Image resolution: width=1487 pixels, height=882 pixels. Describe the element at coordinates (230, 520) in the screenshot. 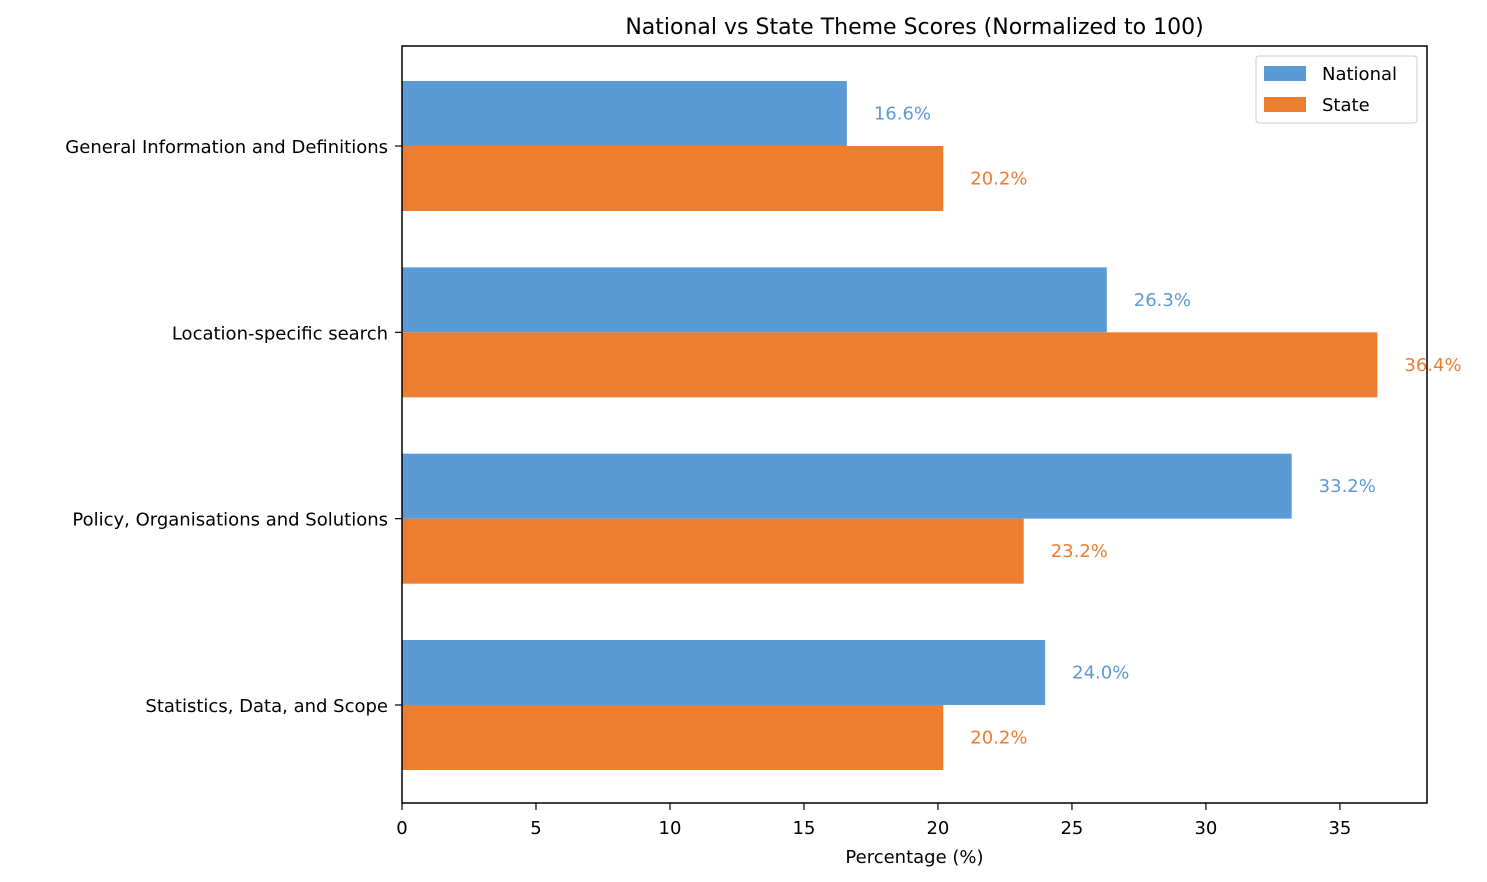

I see `y-tick-label-policy-organisations-and-solutions: Policy, Organisations and Solutions` at that location.